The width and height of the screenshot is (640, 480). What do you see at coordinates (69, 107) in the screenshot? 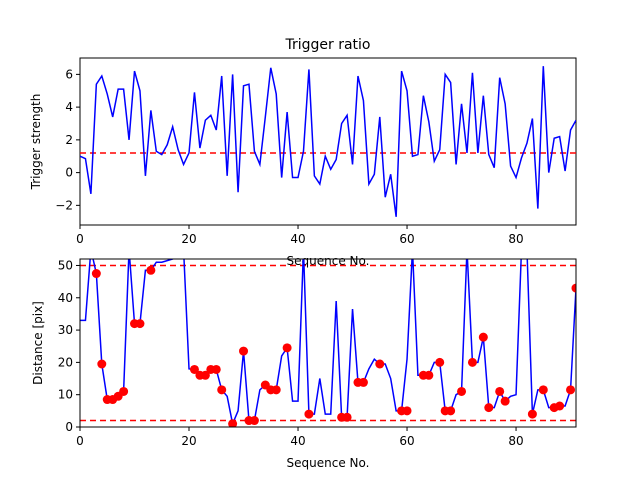
I see `top-ytick-label: 4` at bounding box center [69, 107].